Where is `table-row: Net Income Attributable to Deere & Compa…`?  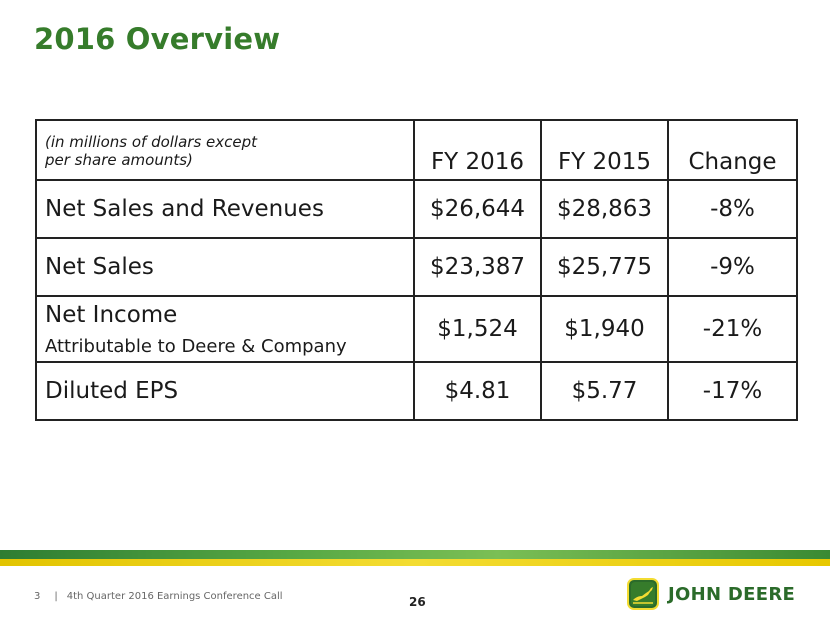
table-row: Net Income Attributable to Deere & Compa… is located at coordinates (416, 329).